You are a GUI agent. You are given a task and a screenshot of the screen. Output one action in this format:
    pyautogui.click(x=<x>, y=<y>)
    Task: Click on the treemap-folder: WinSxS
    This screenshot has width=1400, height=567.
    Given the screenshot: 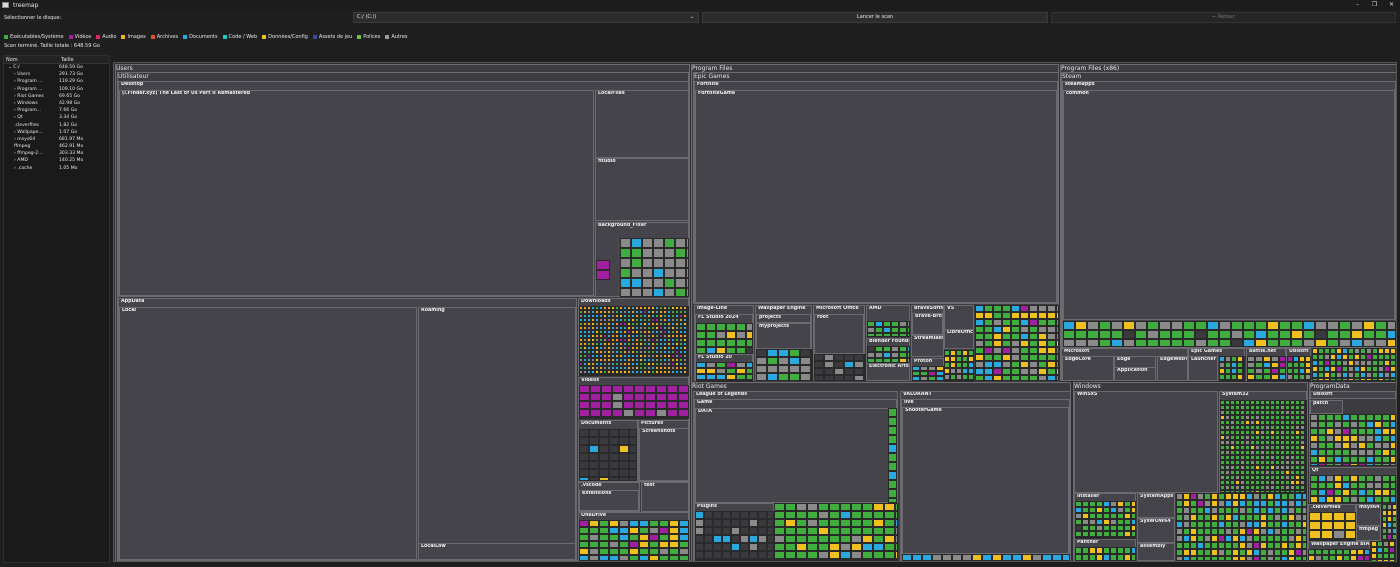 What is the action you would take?
    pyautogui.click(x=1146, y=442)
    